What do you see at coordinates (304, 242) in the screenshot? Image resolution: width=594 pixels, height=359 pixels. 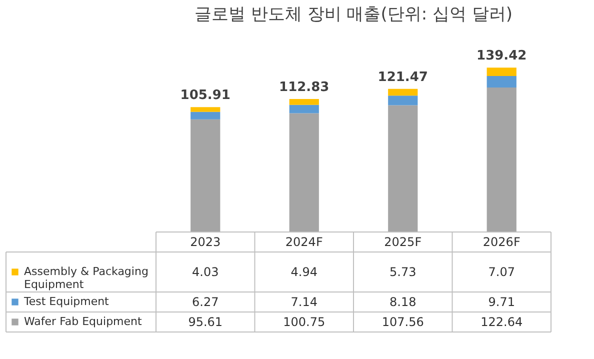 I see `x-tick-label: 2024F` at bounding box center [304, 242].